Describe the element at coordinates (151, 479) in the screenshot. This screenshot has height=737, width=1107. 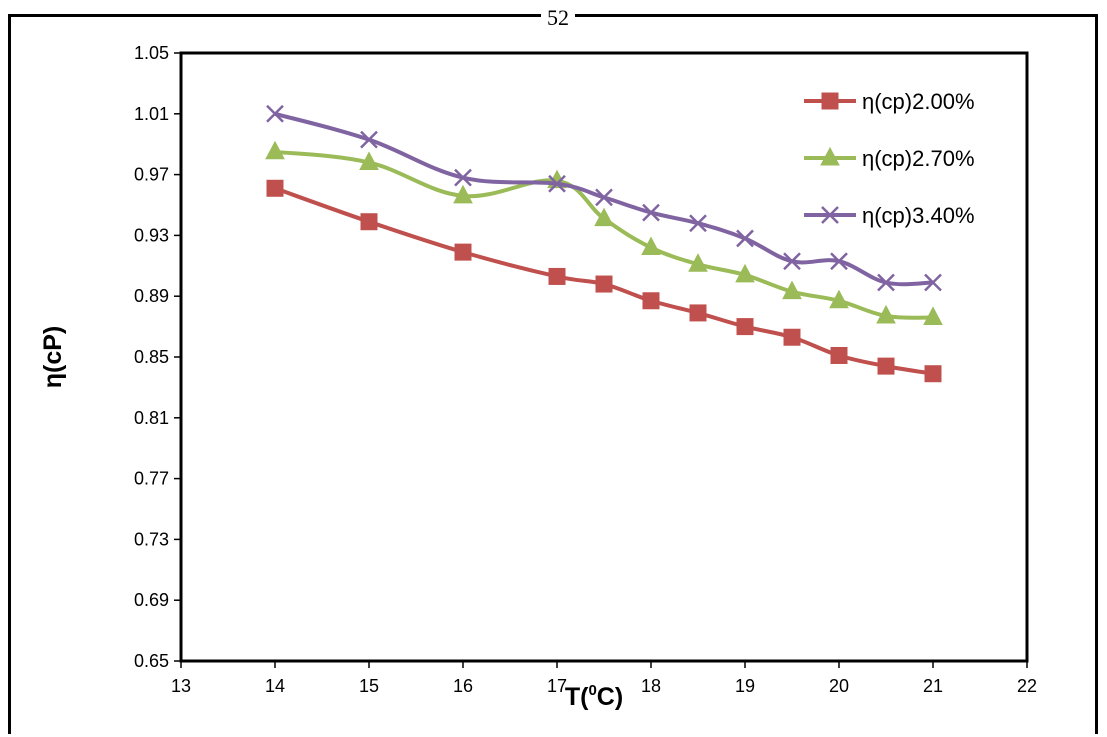
I see `y-tick-label: 0.77` at that location.